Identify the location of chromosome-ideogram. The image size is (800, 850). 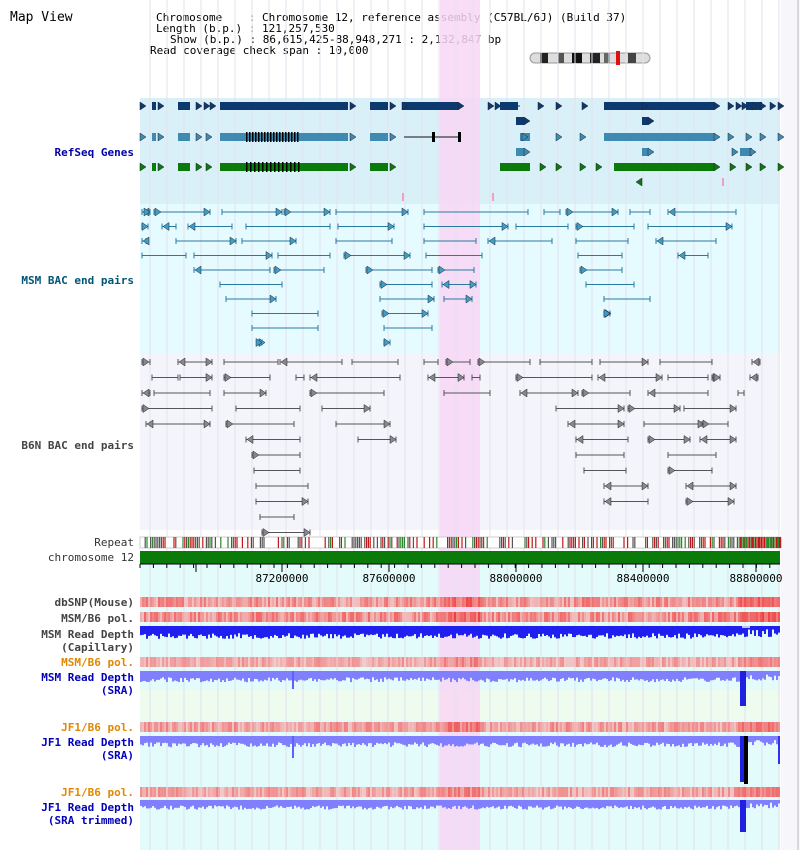
(590, 58).